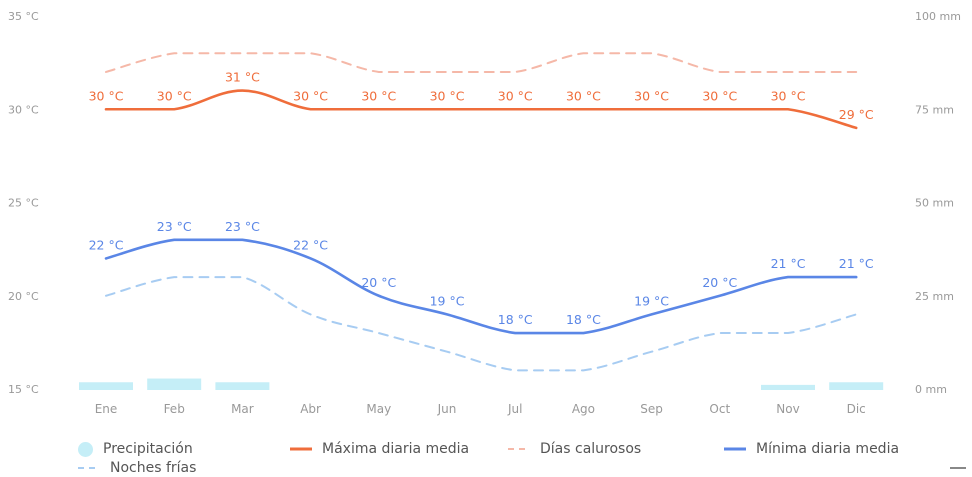 The image size is (972, 477). Describe the element at coordinates (23, 109) in the screenshot. I see `left-tick-label: 30 °C` at that location.